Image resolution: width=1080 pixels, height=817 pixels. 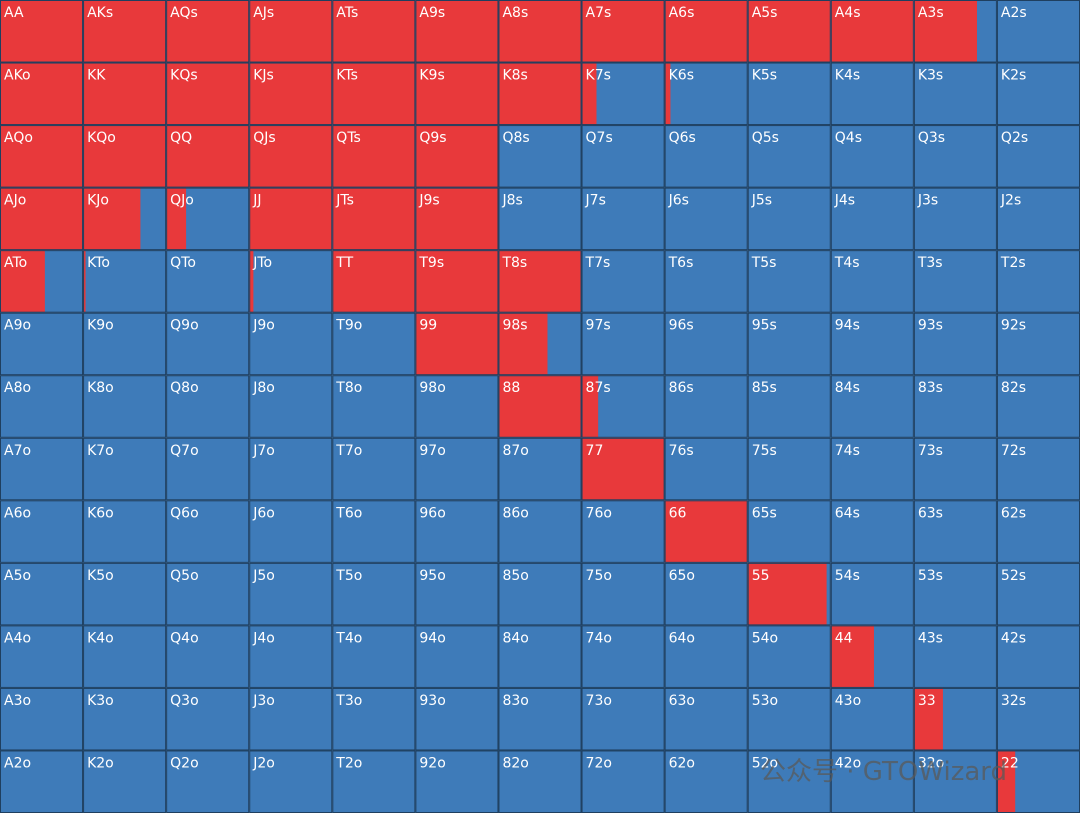 What do you see at coordinates (100, 763) in the screenshot?
I see `hand-label: K2o` at bounding box center [100, 763].